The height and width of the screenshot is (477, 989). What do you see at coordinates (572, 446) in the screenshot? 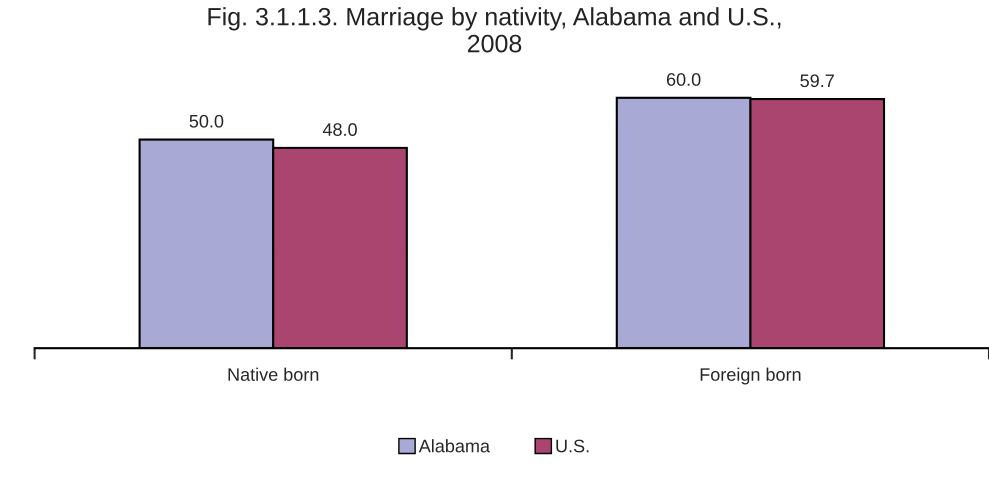
I see `legend-label: U.S.` at bounding box center [572, 446].